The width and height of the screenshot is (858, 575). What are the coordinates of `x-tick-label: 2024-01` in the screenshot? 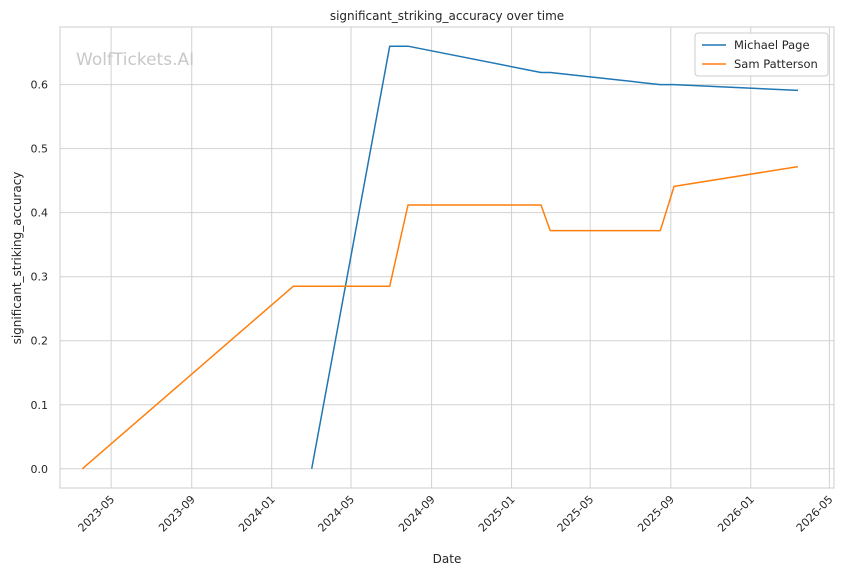 It's located at (257, 514).